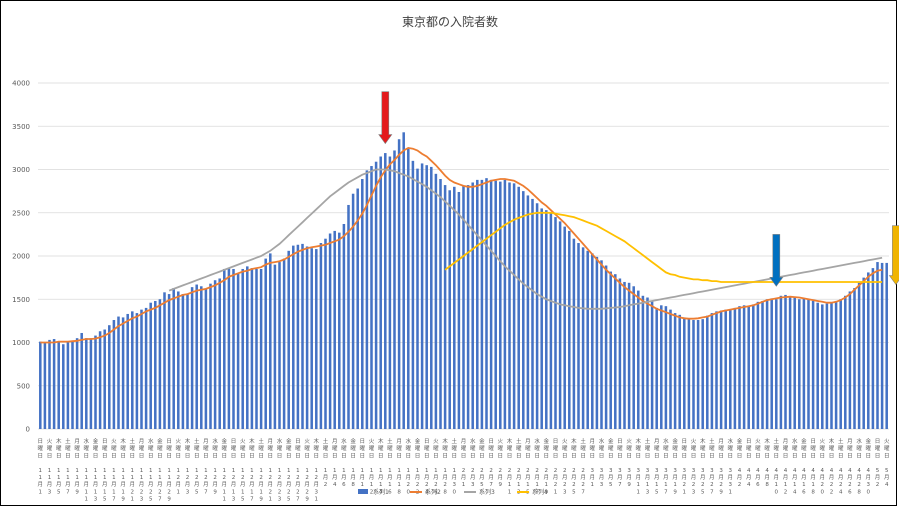 The height and width of the screenshot is (509, 899). I want to click on series-4-line, so click(663, 247).